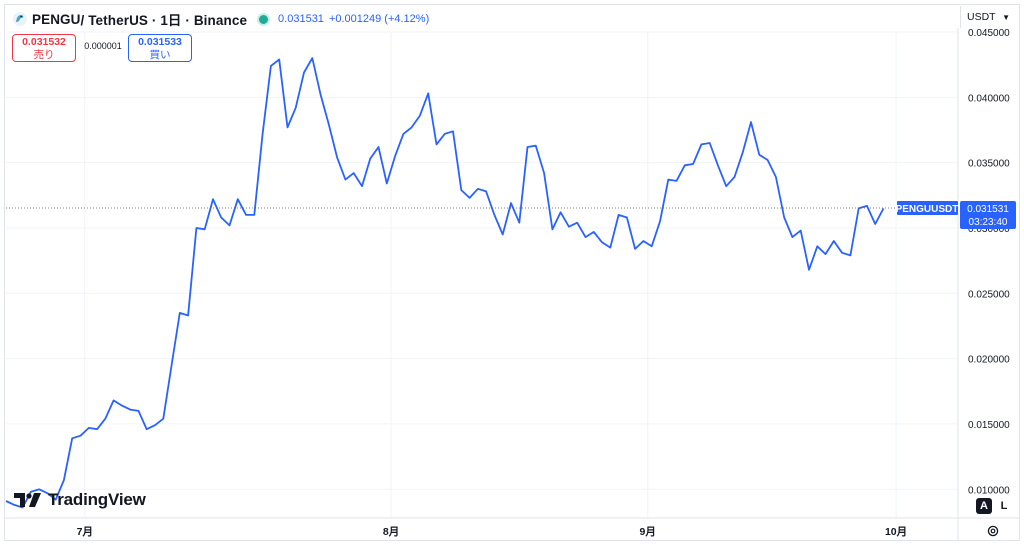 This screenshot has height=545, width=1024. I want to click on tradingview-logo-icon, so click(27, 500).